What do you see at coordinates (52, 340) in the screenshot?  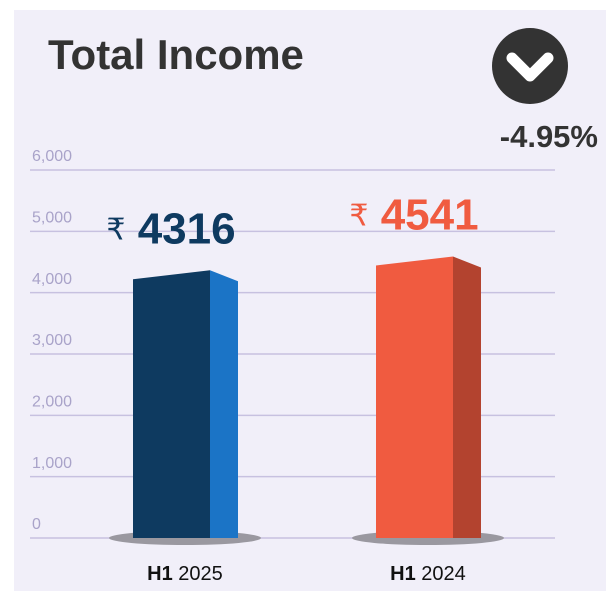 I see `y-tick-label: 3,000` at bounding box center [52, 340].